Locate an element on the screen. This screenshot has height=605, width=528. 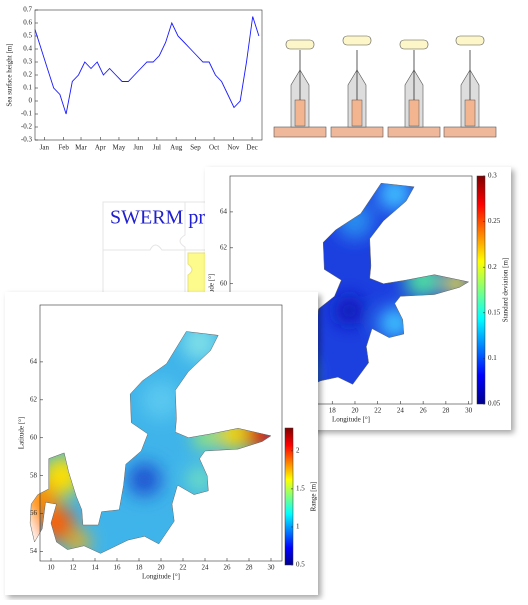
x-tick-label: Dec is located at coordinates (251, 148).